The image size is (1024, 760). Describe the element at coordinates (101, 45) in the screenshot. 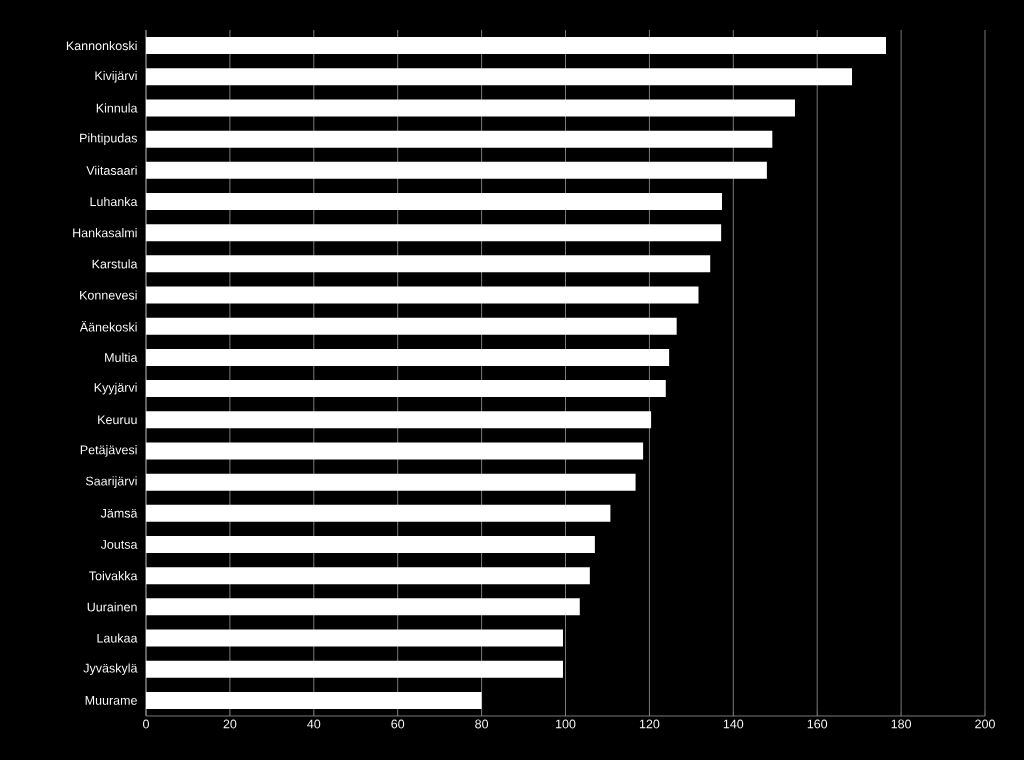

I see `y-tick-label: Kannonkoski` at that location.